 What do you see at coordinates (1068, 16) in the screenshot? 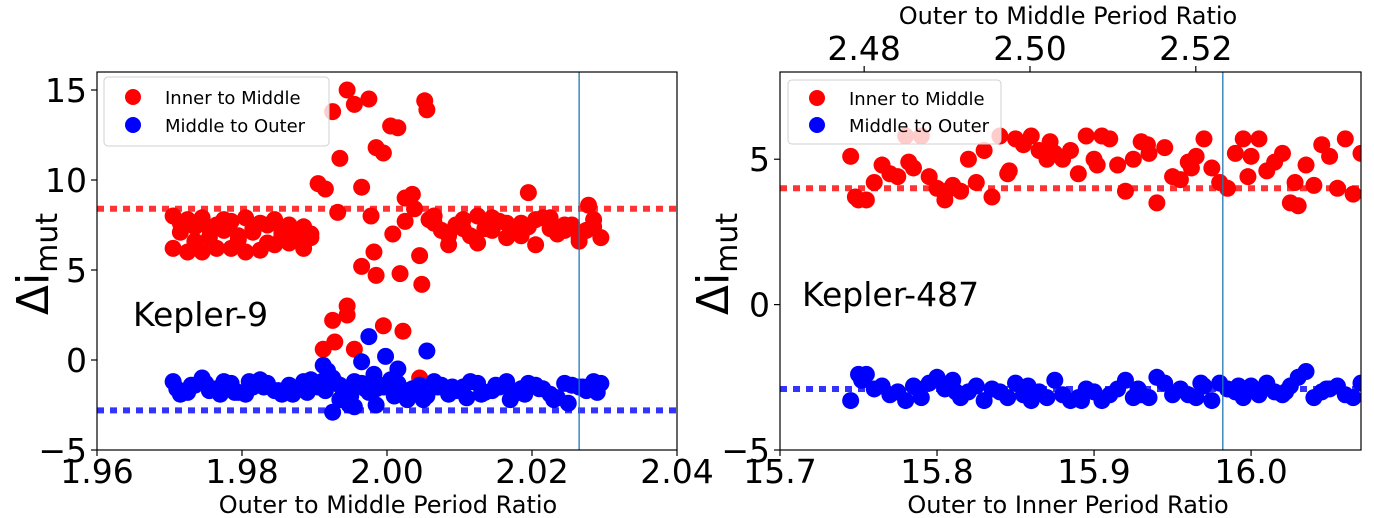
I see `top-x-axis-label: Outer to Middle Period Ratio` at bounding box center [1068, 16].